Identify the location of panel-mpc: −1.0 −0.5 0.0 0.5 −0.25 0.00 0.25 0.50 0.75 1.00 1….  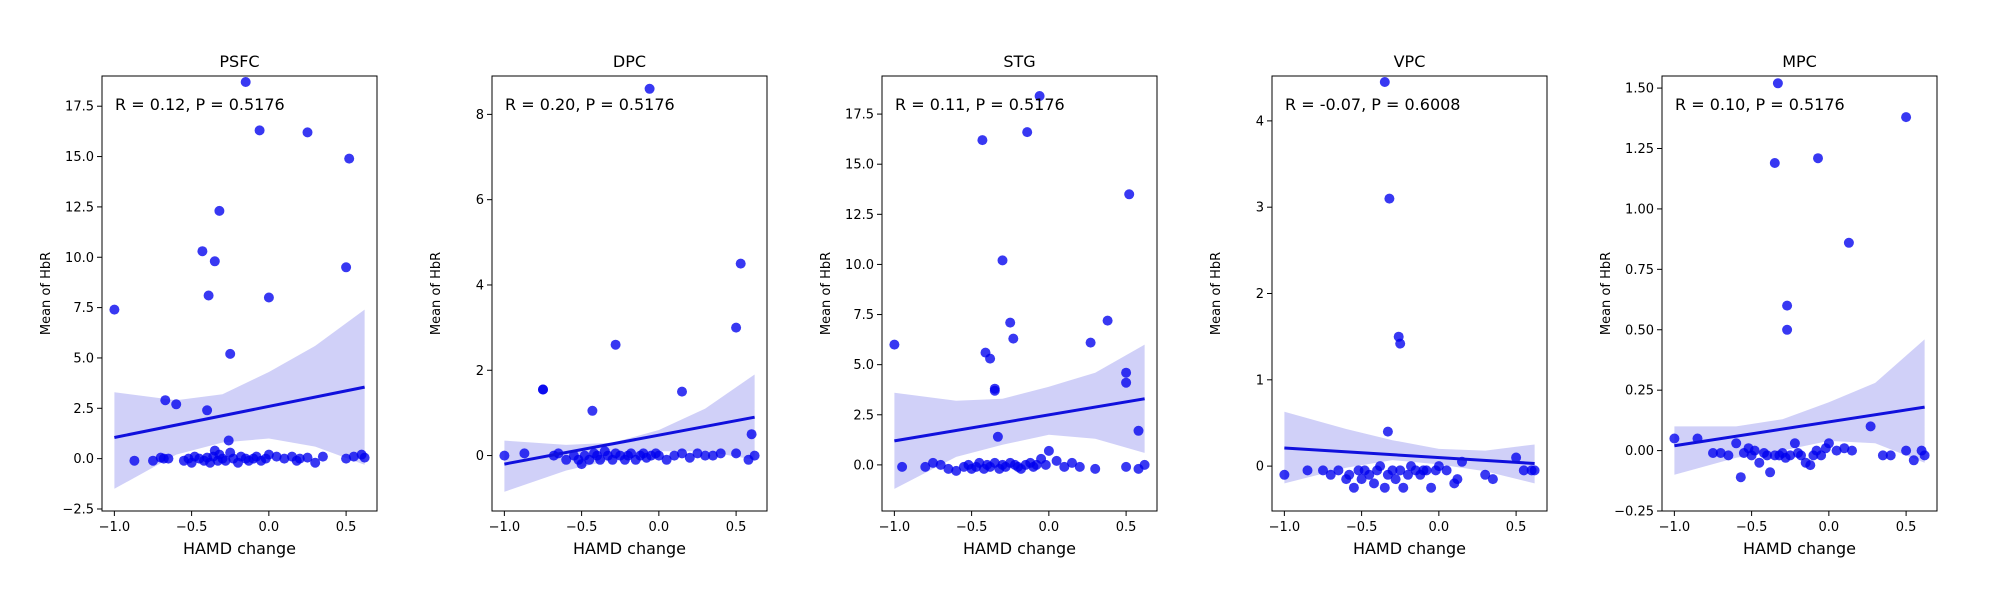
(1768, 305).